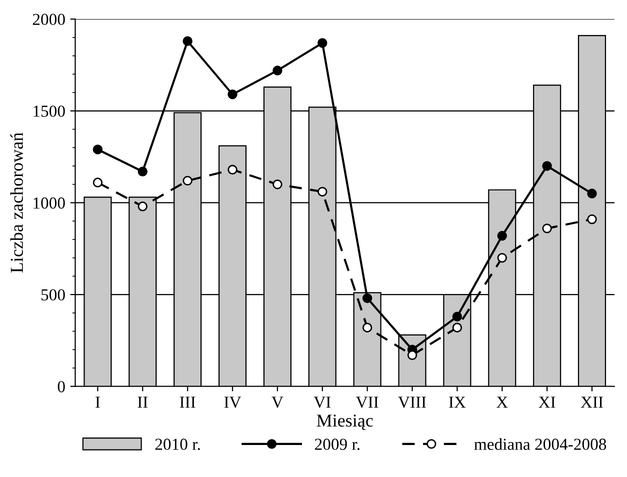 Image resolution: width=627 pixels, height=477 pixels. I want to click on x-tick-label: III, so click(188, 402).